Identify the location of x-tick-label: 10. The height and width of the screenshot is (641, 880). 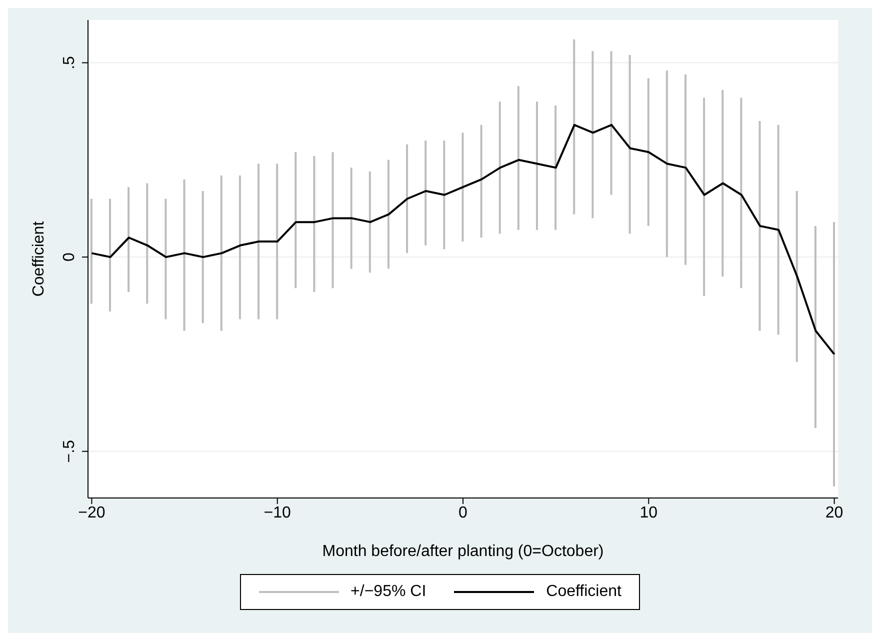
(649, 513).